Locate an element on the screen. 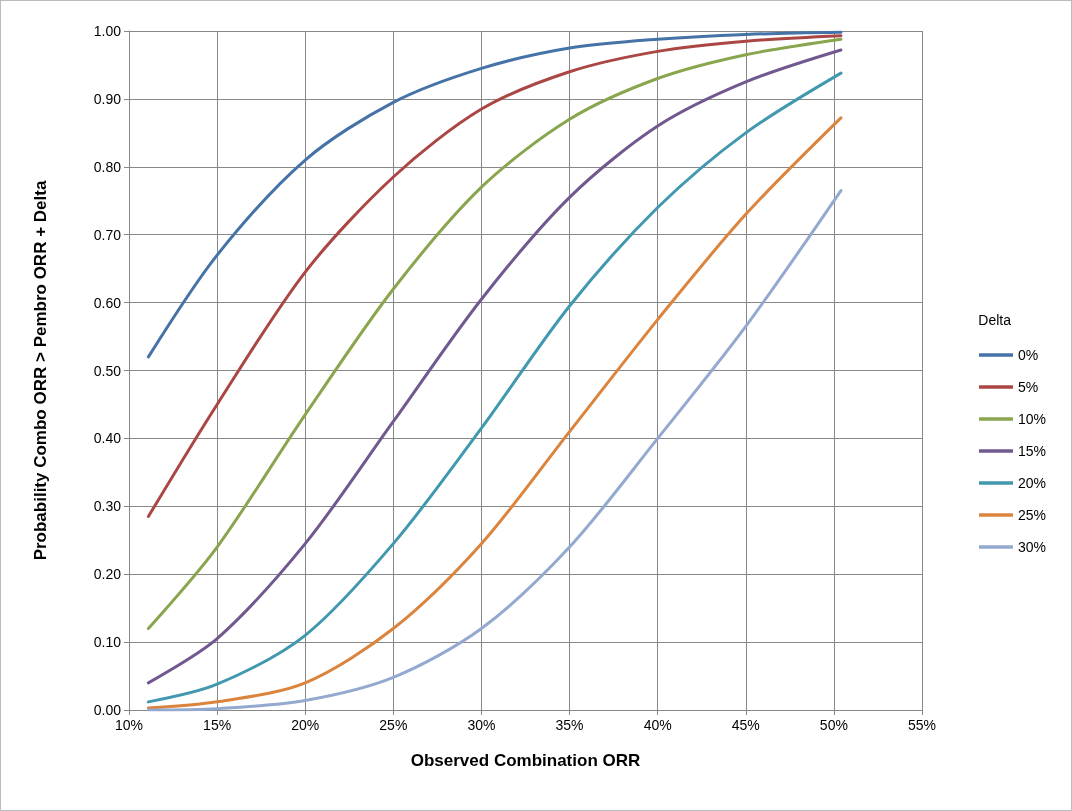 Image resolution: width=1072 pixels, height=811 pixels. x-tick-label: 25% is located at coordinates (393, 725).